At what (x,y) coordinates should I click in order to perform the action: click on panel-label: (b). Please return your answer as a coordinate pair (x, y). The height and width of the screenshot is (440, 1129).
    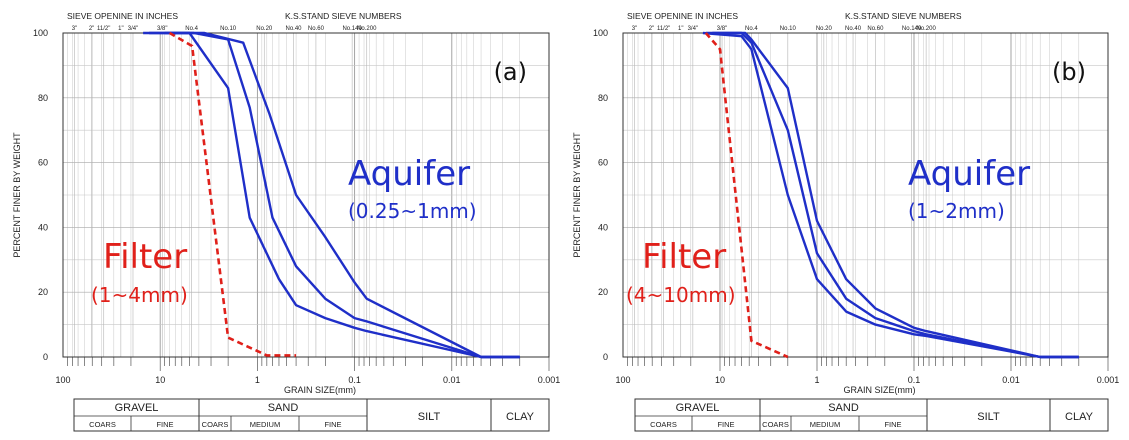
    Looking at the image, I should click on (1069, 72).